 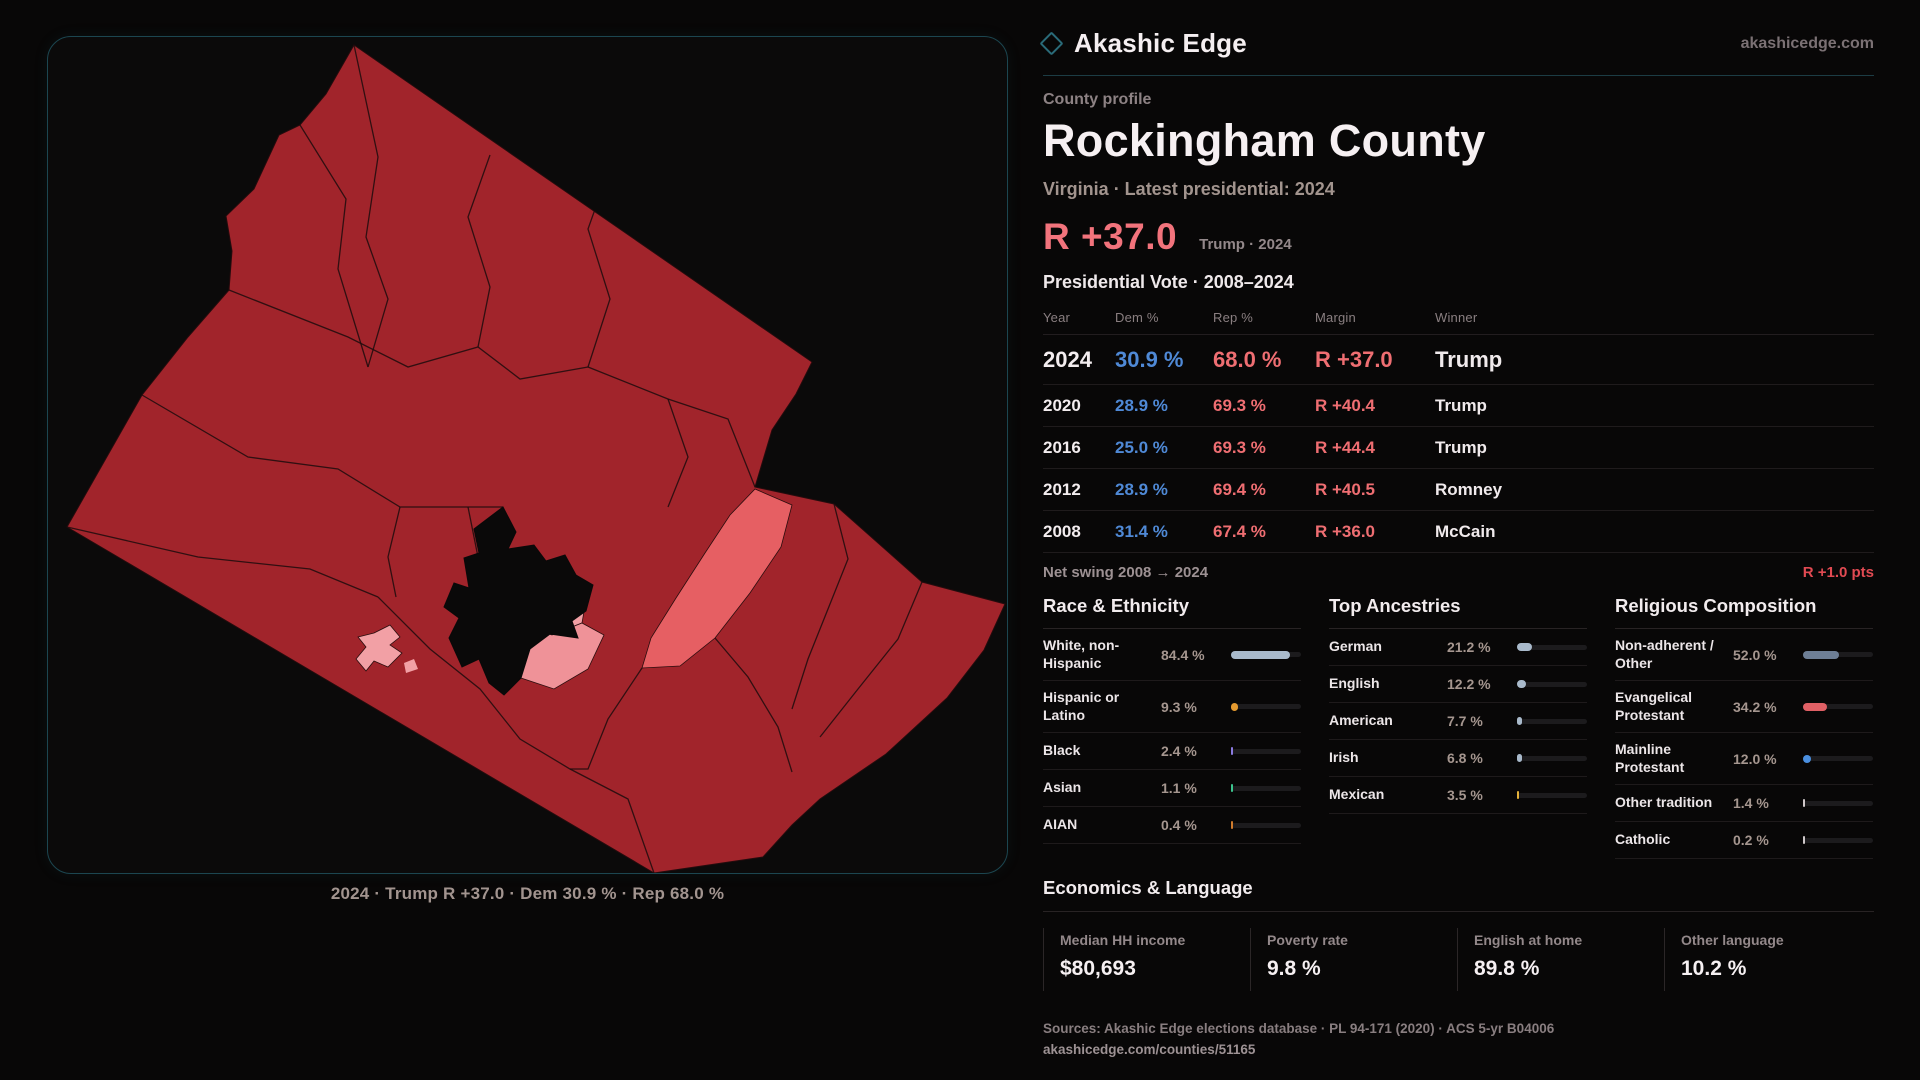 I want to click on economics-stat: Other language 10.2 %, so click(x=1767, y=959).